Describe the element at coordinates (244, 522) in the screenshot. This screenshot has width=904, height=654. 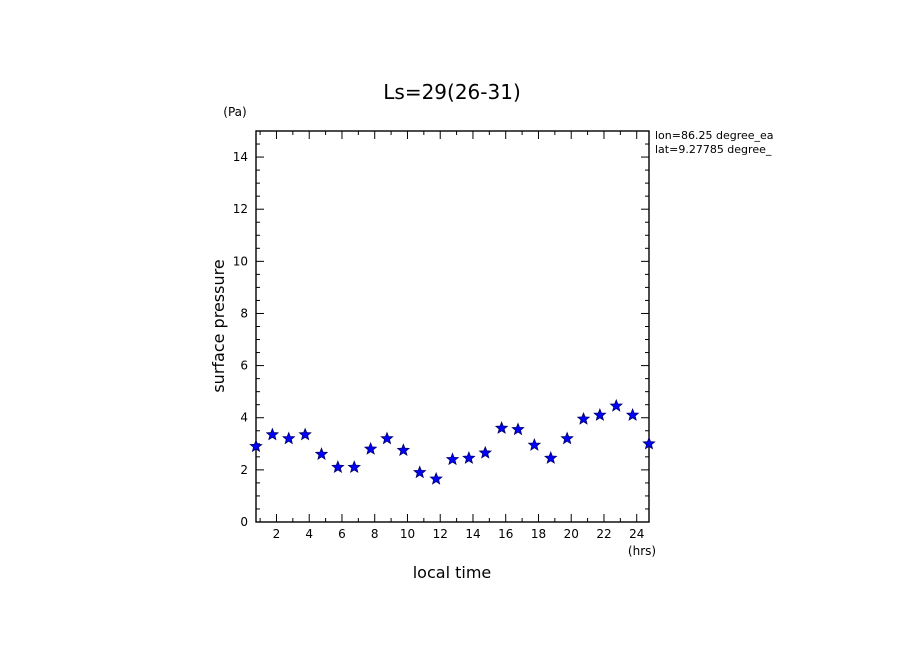
I see `y-tick-label: 0` at that location.